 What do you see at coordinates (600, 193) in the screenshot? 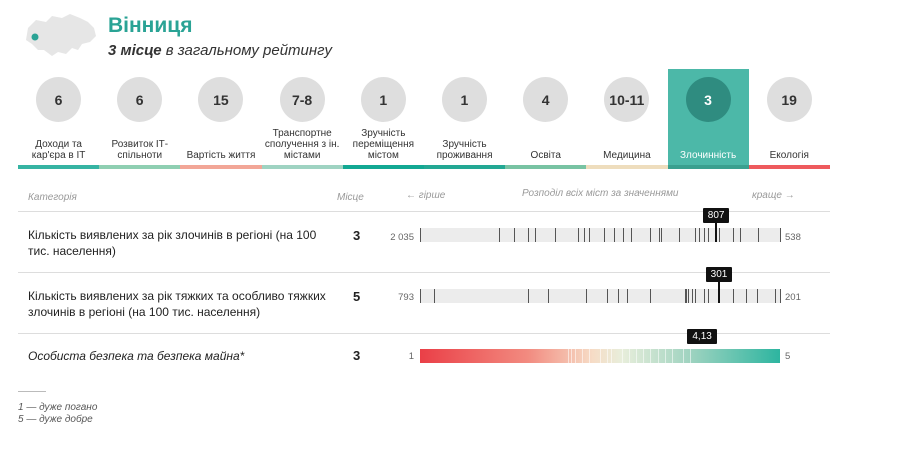
I see `col-distribution: Розподіл всіх міст за значеннями` at bounding box center [600, 193].